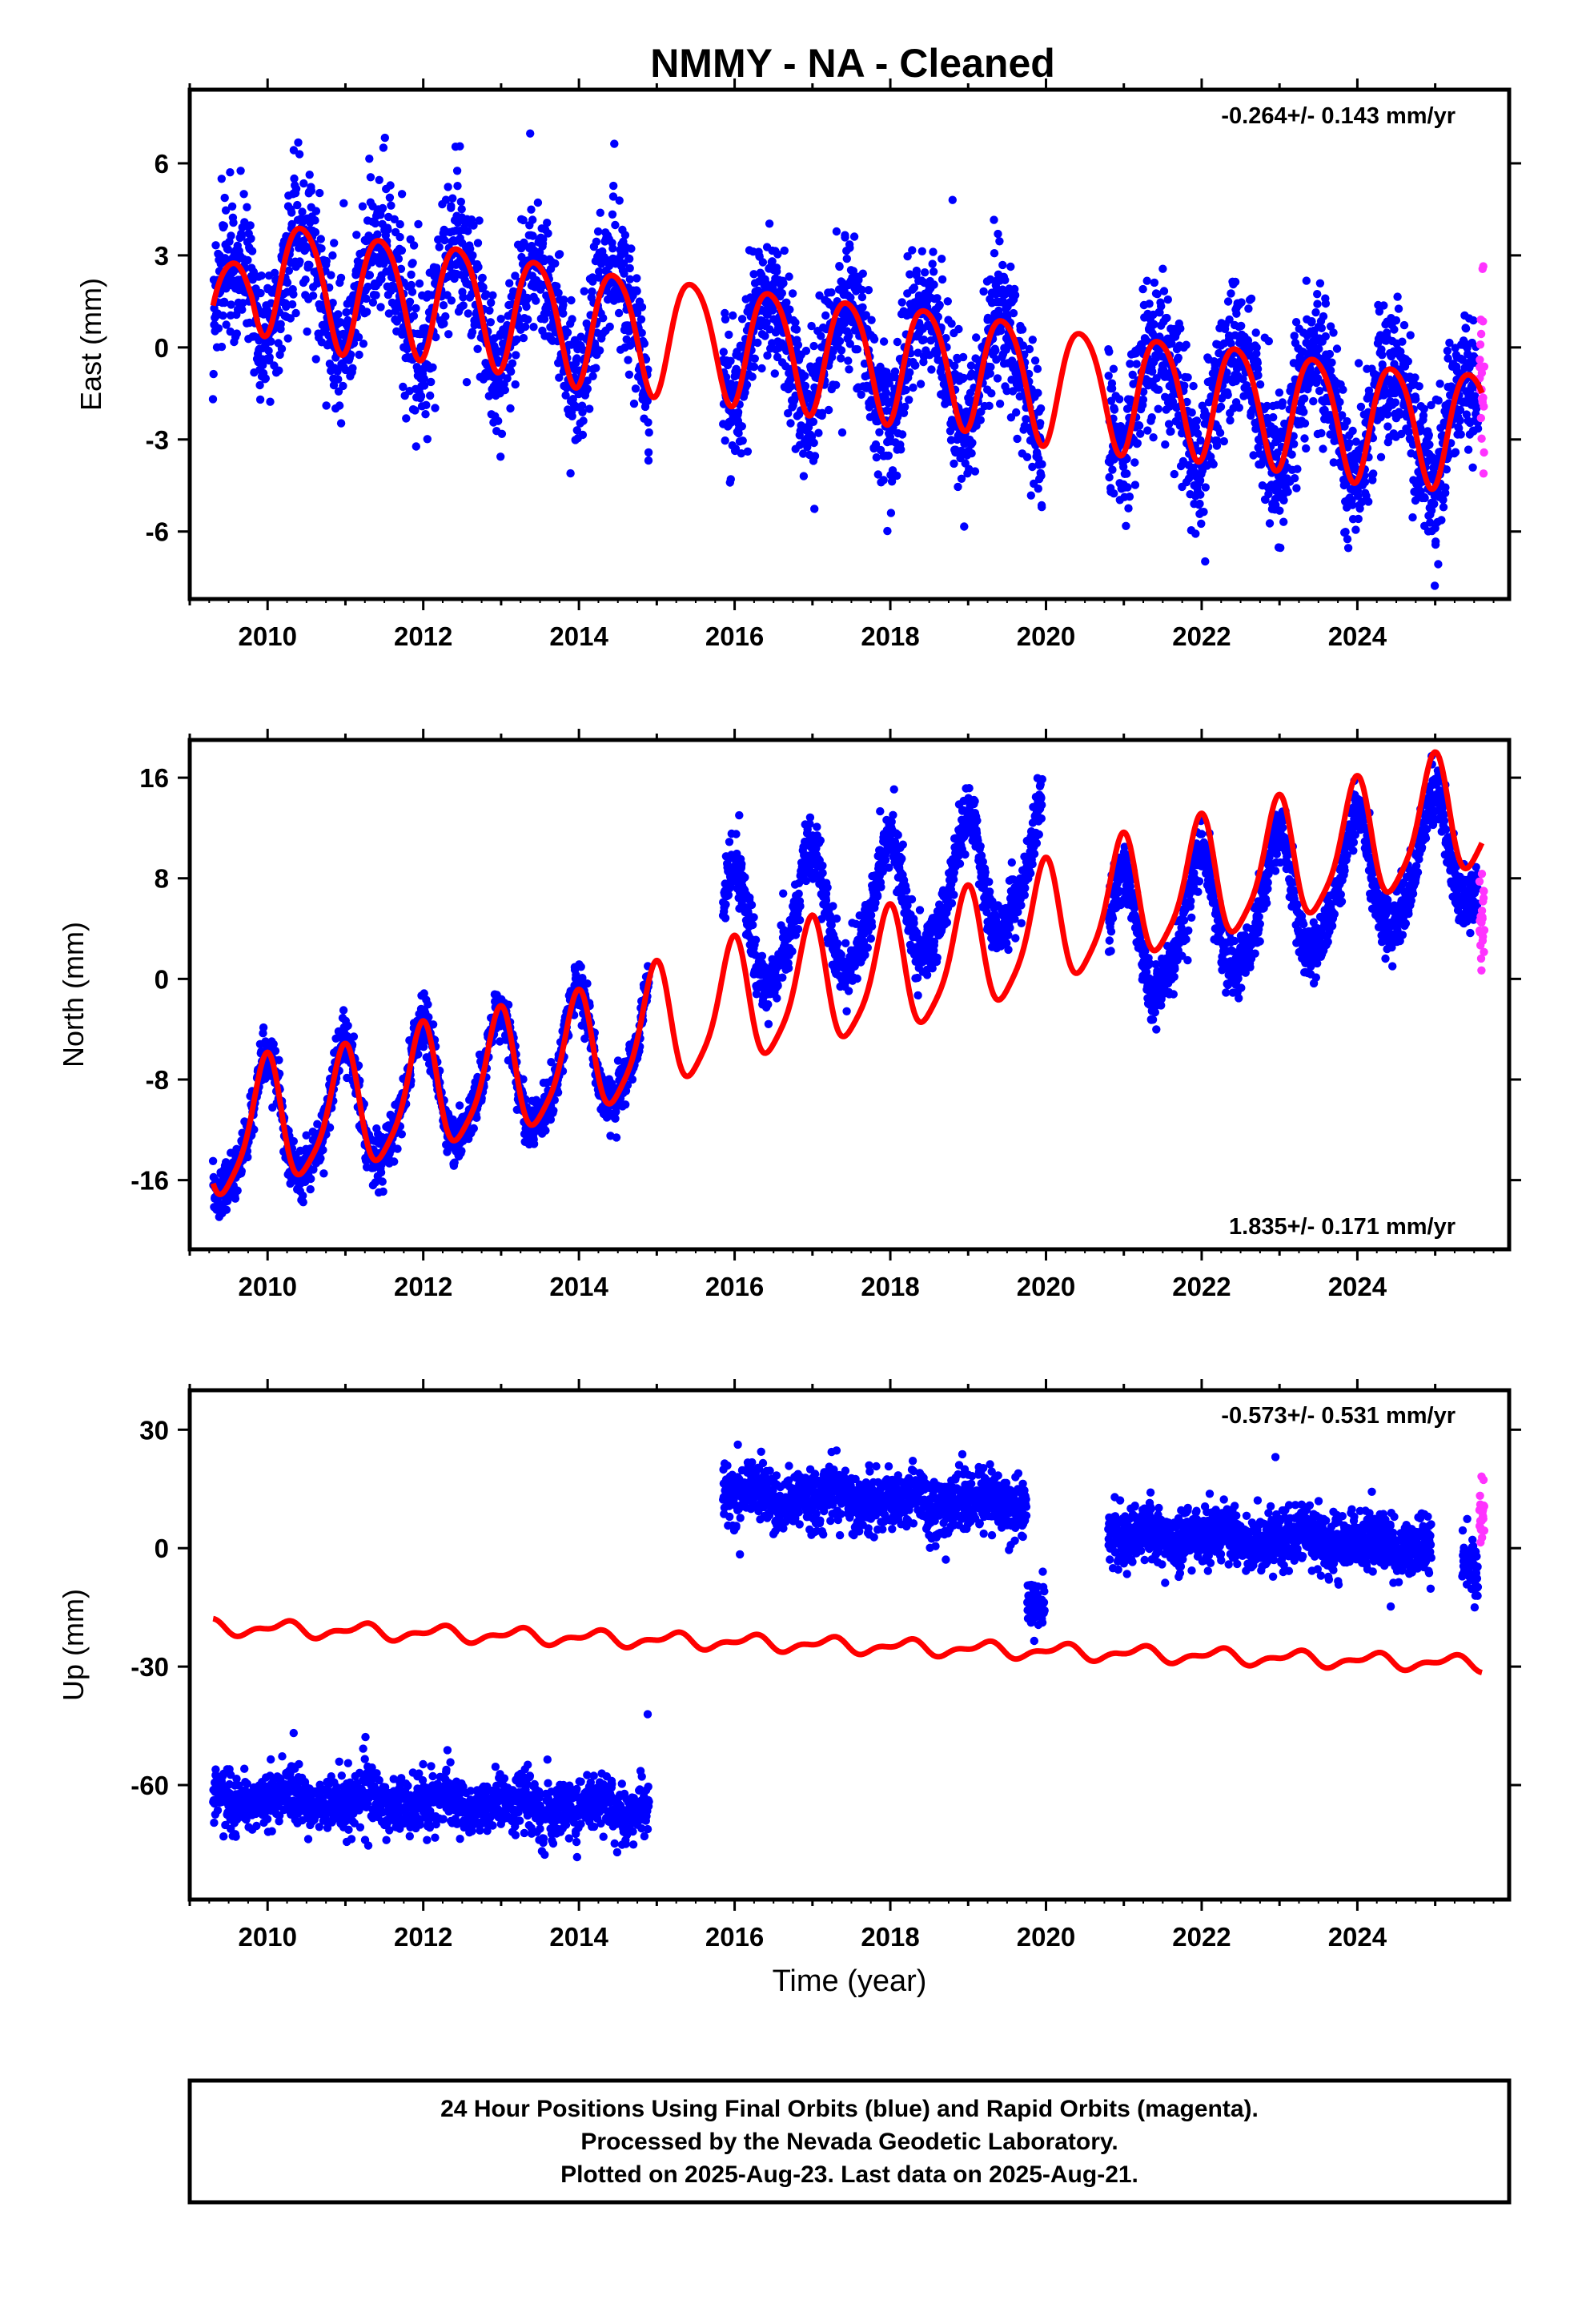  Describe the element at coordinates (162, 348) in the screenshot. I see `east-y-tick-label: 0` at that location.